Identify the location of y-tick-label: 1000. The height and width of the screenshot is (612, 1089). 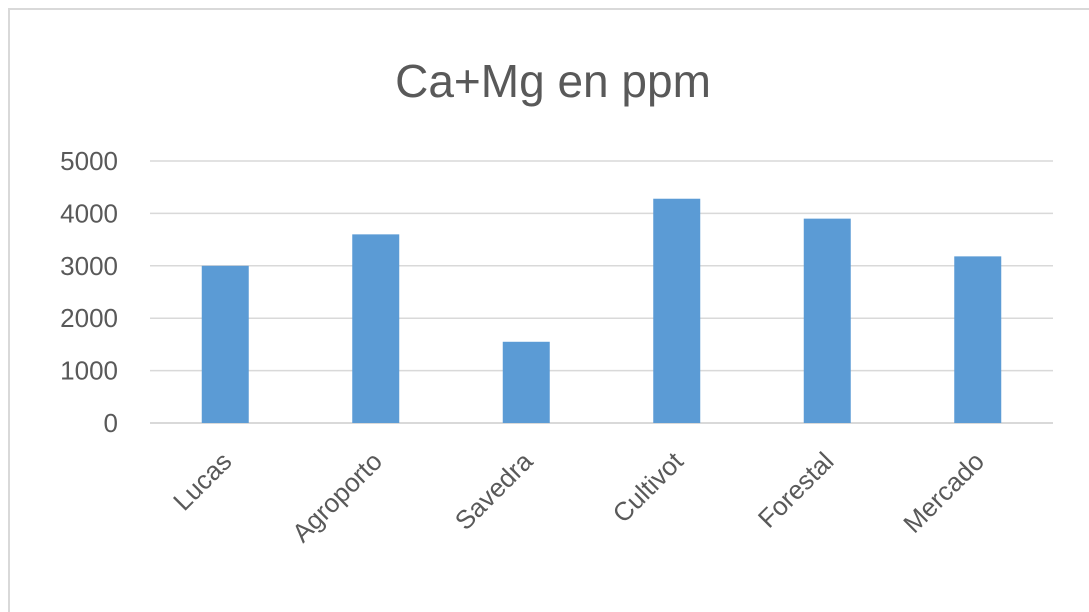
(89, 371).